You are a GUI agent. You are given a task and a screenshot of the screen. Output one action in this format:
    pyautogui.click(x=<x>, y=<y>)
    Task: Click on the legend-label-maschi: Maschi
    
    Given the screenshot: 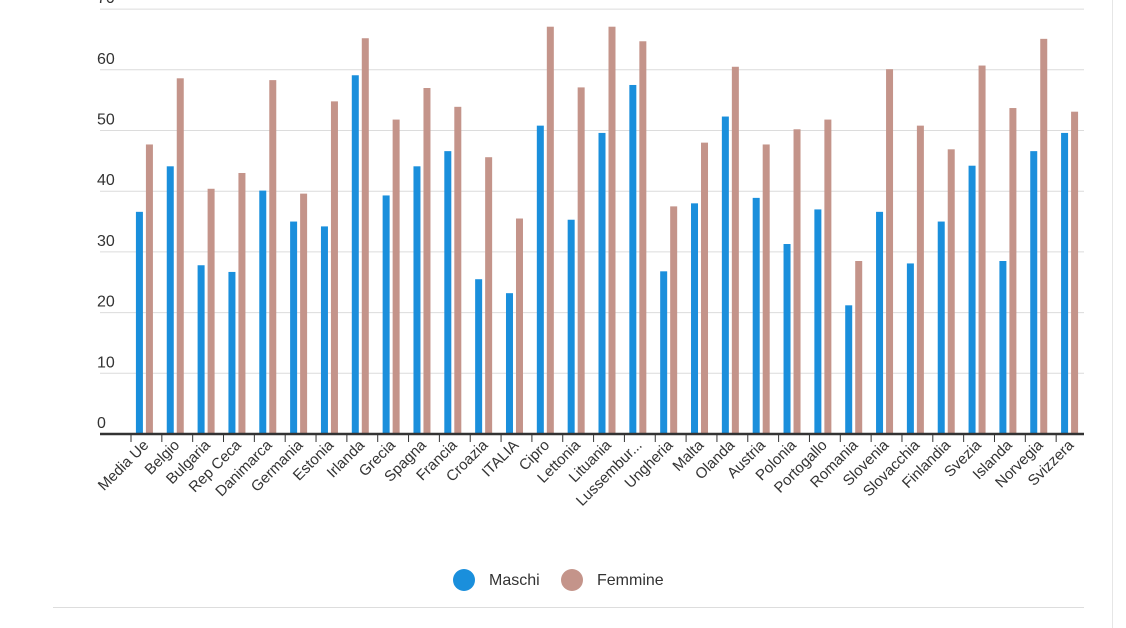 What is the action you would take?
    pyautogui.click(x=514, y=580)
    